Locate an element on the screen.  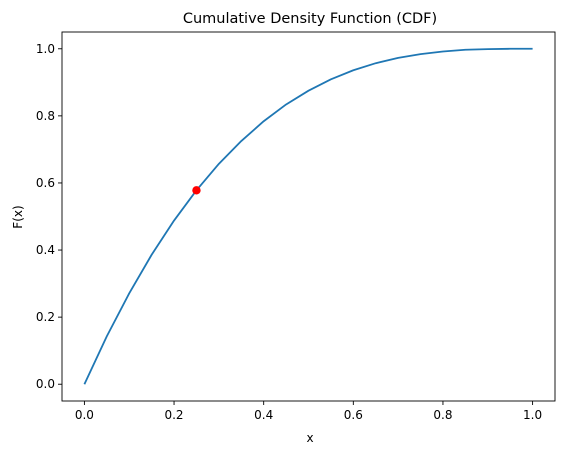
y-tick-label: 0.8 is located at coordinates (45, 116).